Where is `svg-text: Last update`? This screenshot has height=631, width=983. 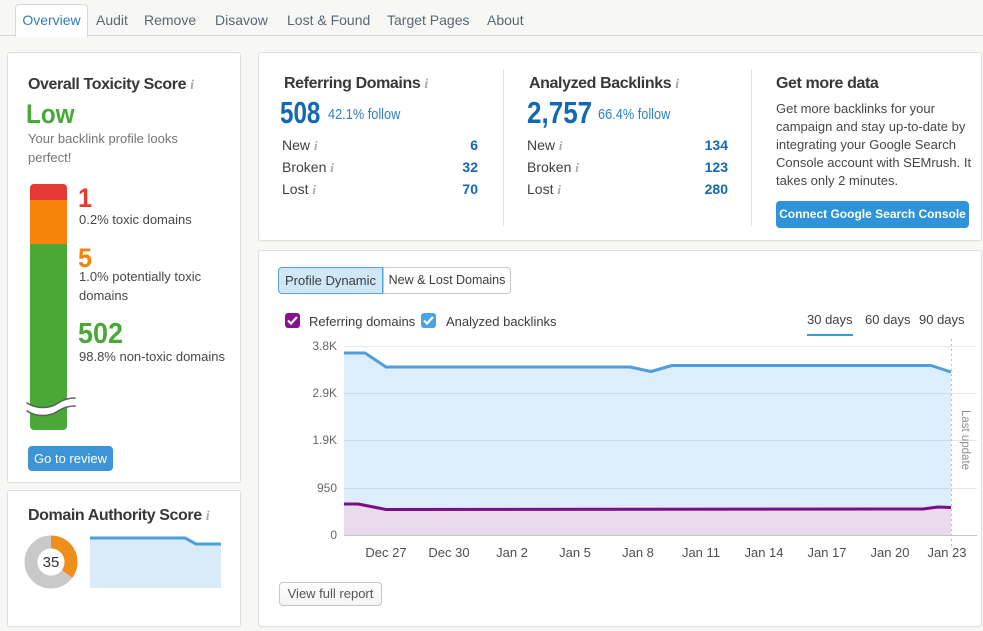 svg-text: Last update is located at coordinates (965, 440).